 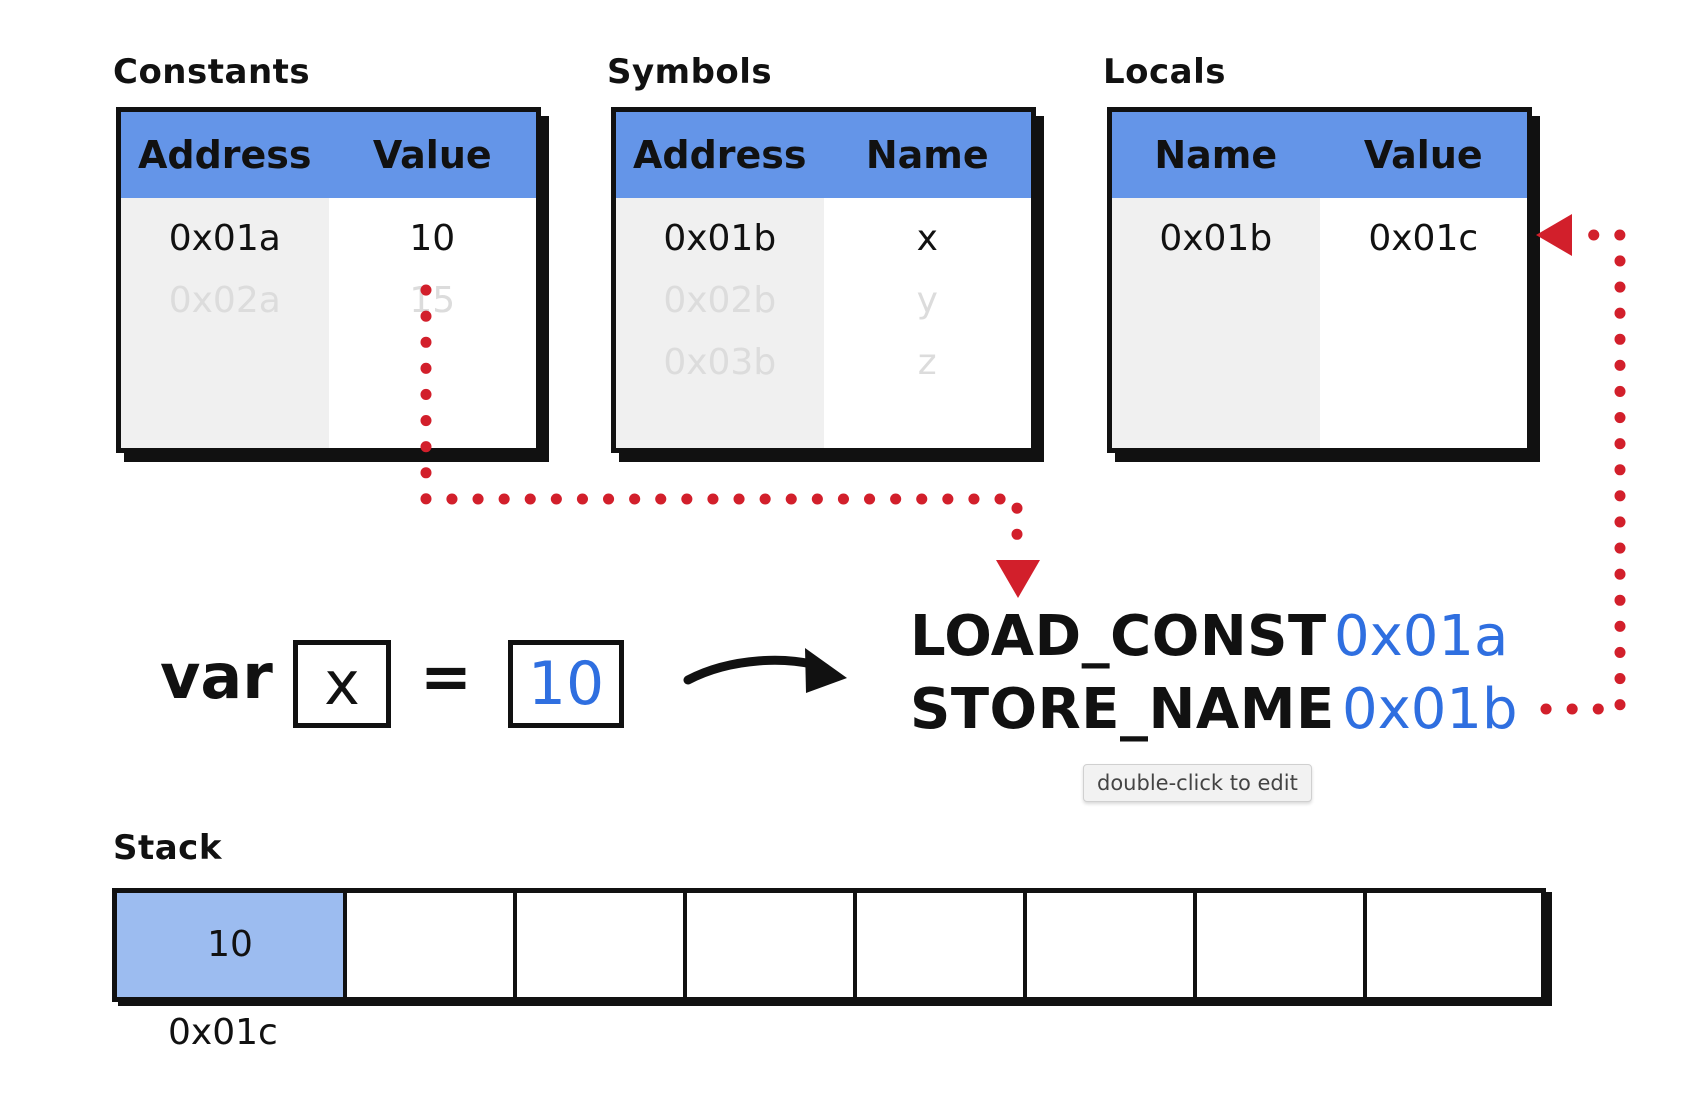 What do you see at coordinates (1423, 238) in the screenshot?
I see `locals-row-0-value: 0x01c` at bounding box center [1423, 238].